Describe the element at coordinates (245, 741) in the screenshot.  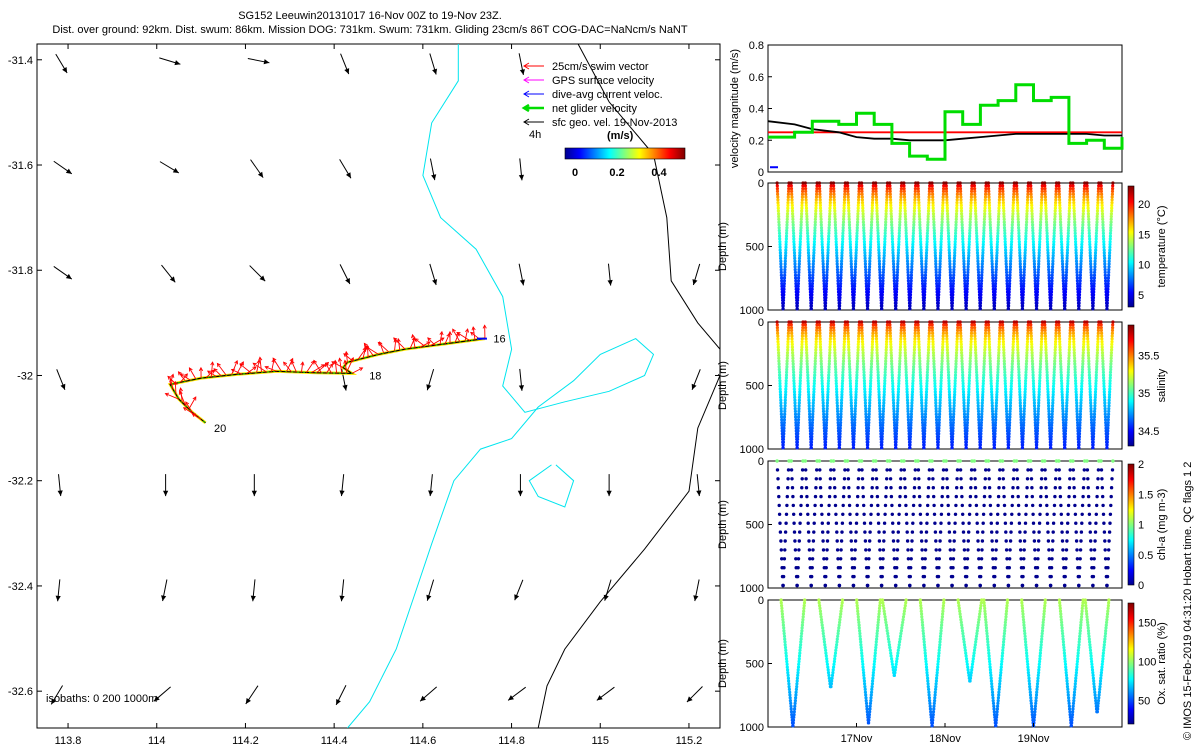
I see `map-x-tick-label: 114.2` at that location.